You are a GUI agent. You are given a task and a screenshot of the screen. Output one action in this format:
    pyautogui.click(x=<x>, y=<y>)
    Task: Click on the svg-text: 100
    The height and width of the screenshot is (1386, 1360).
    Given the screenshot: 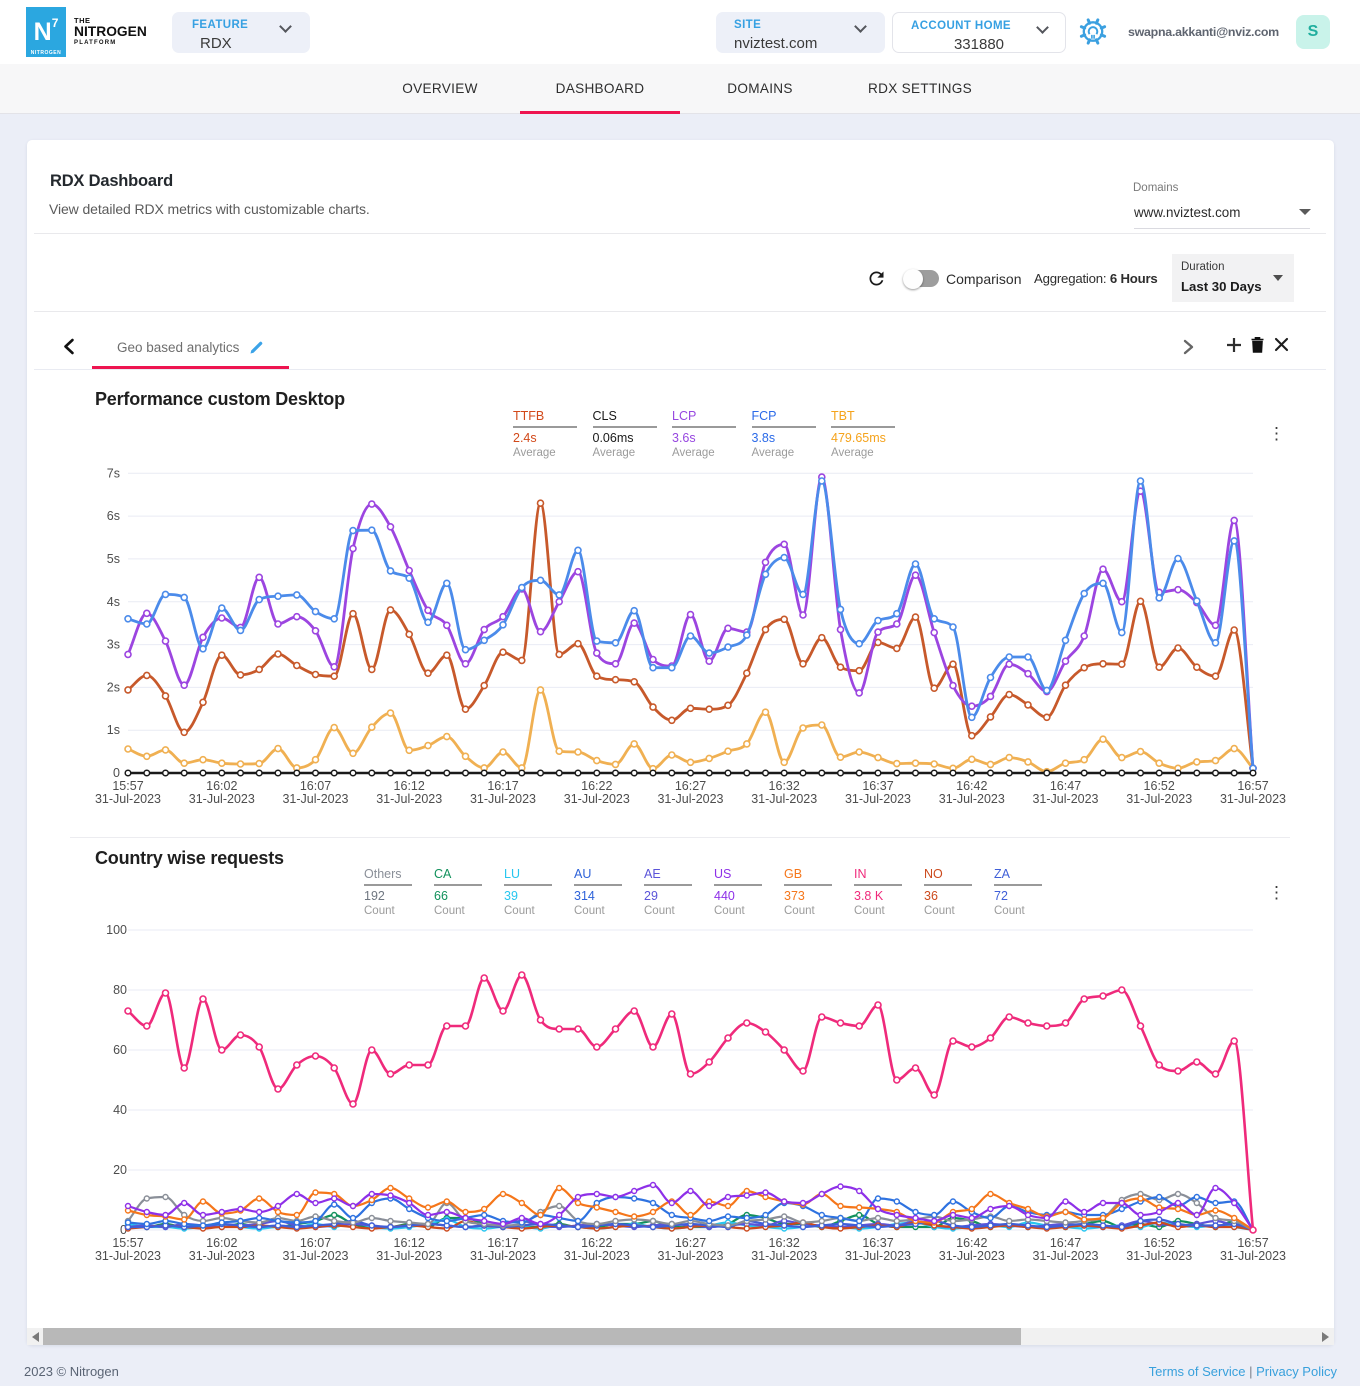 What is the action you would take?
    pyautogui.click(x=116, y=930)
    